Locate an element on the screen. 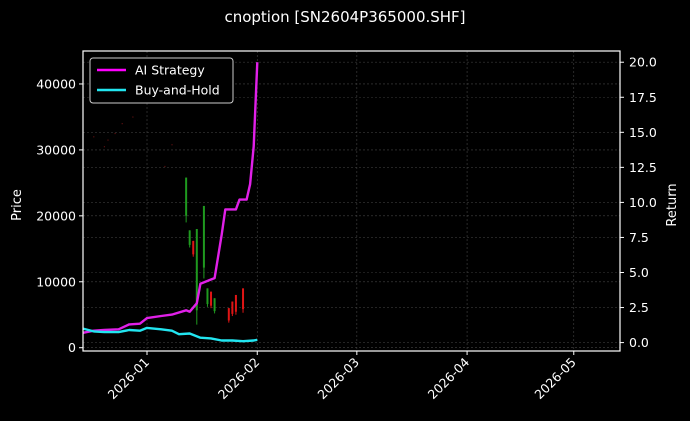 The image size is (690, 421). x-tick-label: 2026-05 is located at coordinates (555, 379).